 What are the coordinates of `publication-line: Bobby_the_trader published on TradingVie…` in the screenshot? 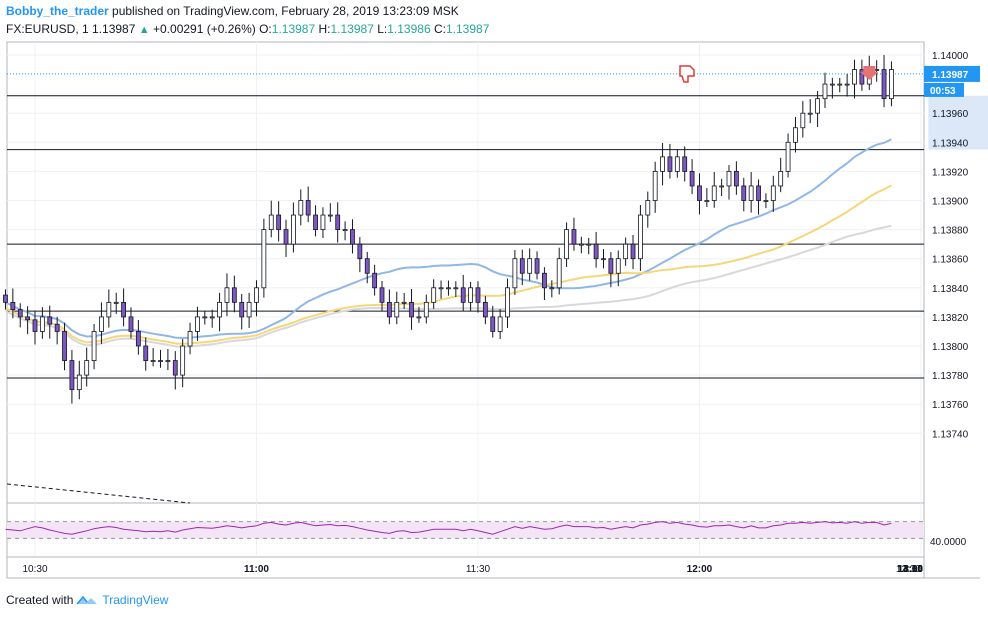 It's located at (232, 11).